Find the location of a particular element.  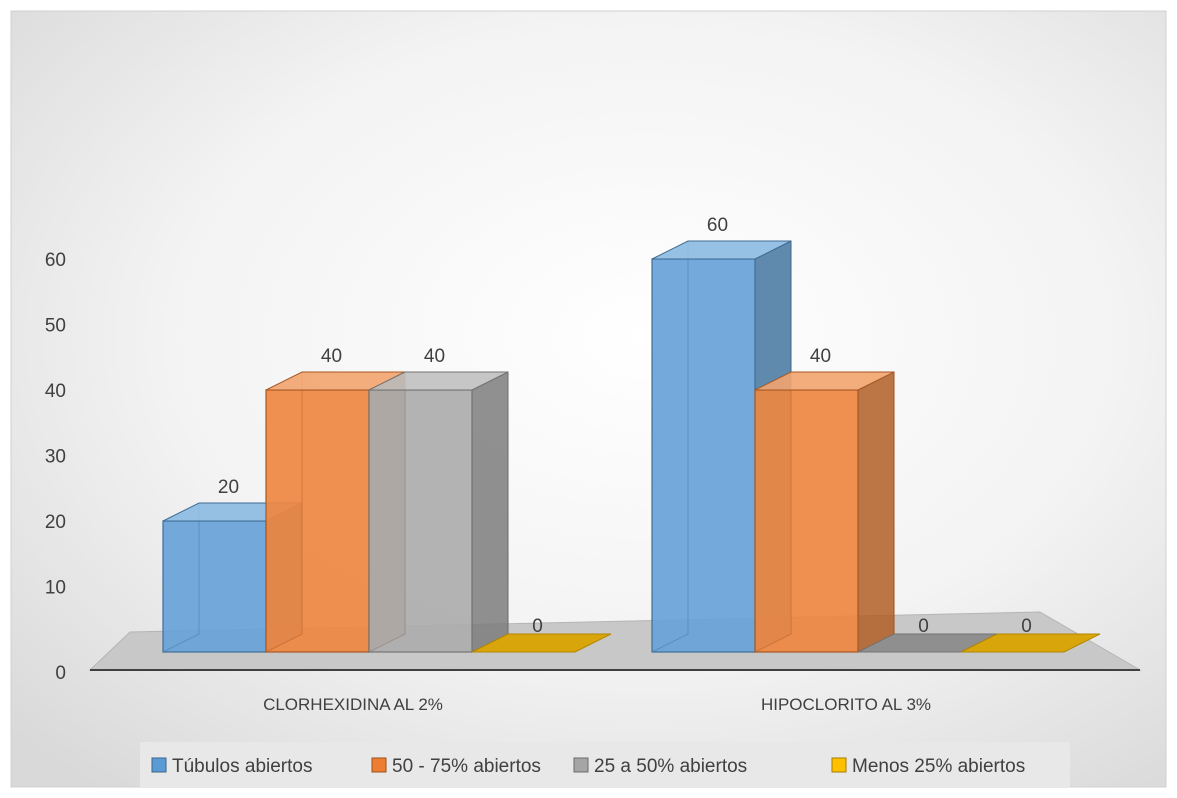

legend-label: Túbulos abiertos is located at coordinates (242, 766).